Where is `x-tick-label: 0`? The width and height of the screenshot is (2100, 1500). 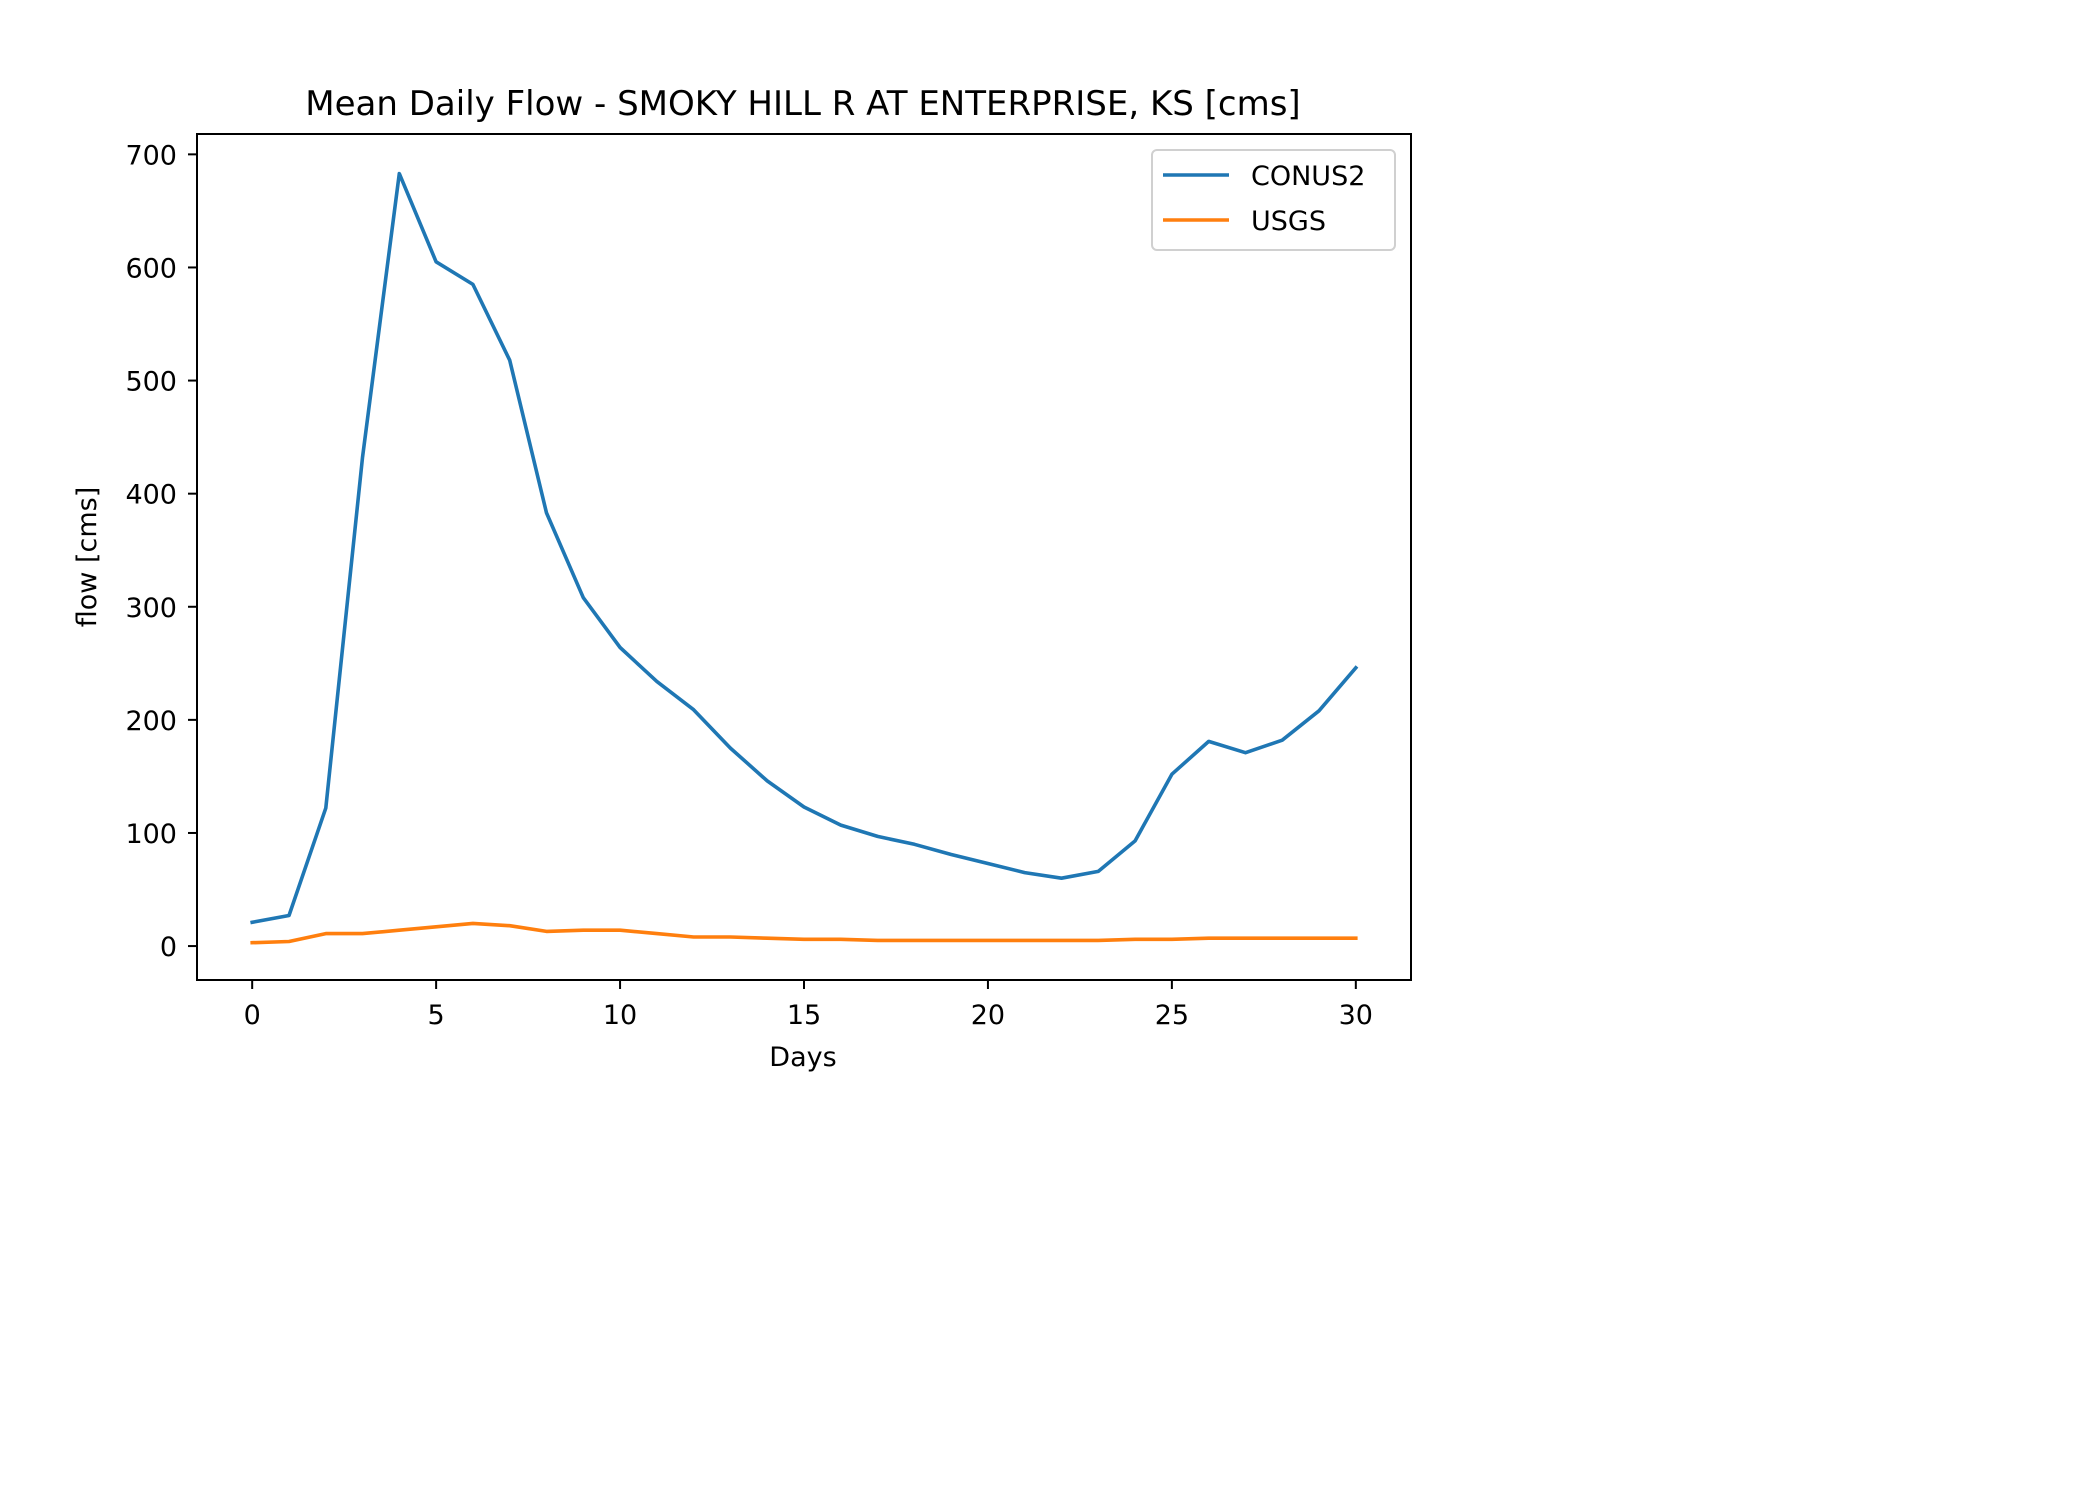 x-tick-label: 0 is located at coordinates (252, 1015).